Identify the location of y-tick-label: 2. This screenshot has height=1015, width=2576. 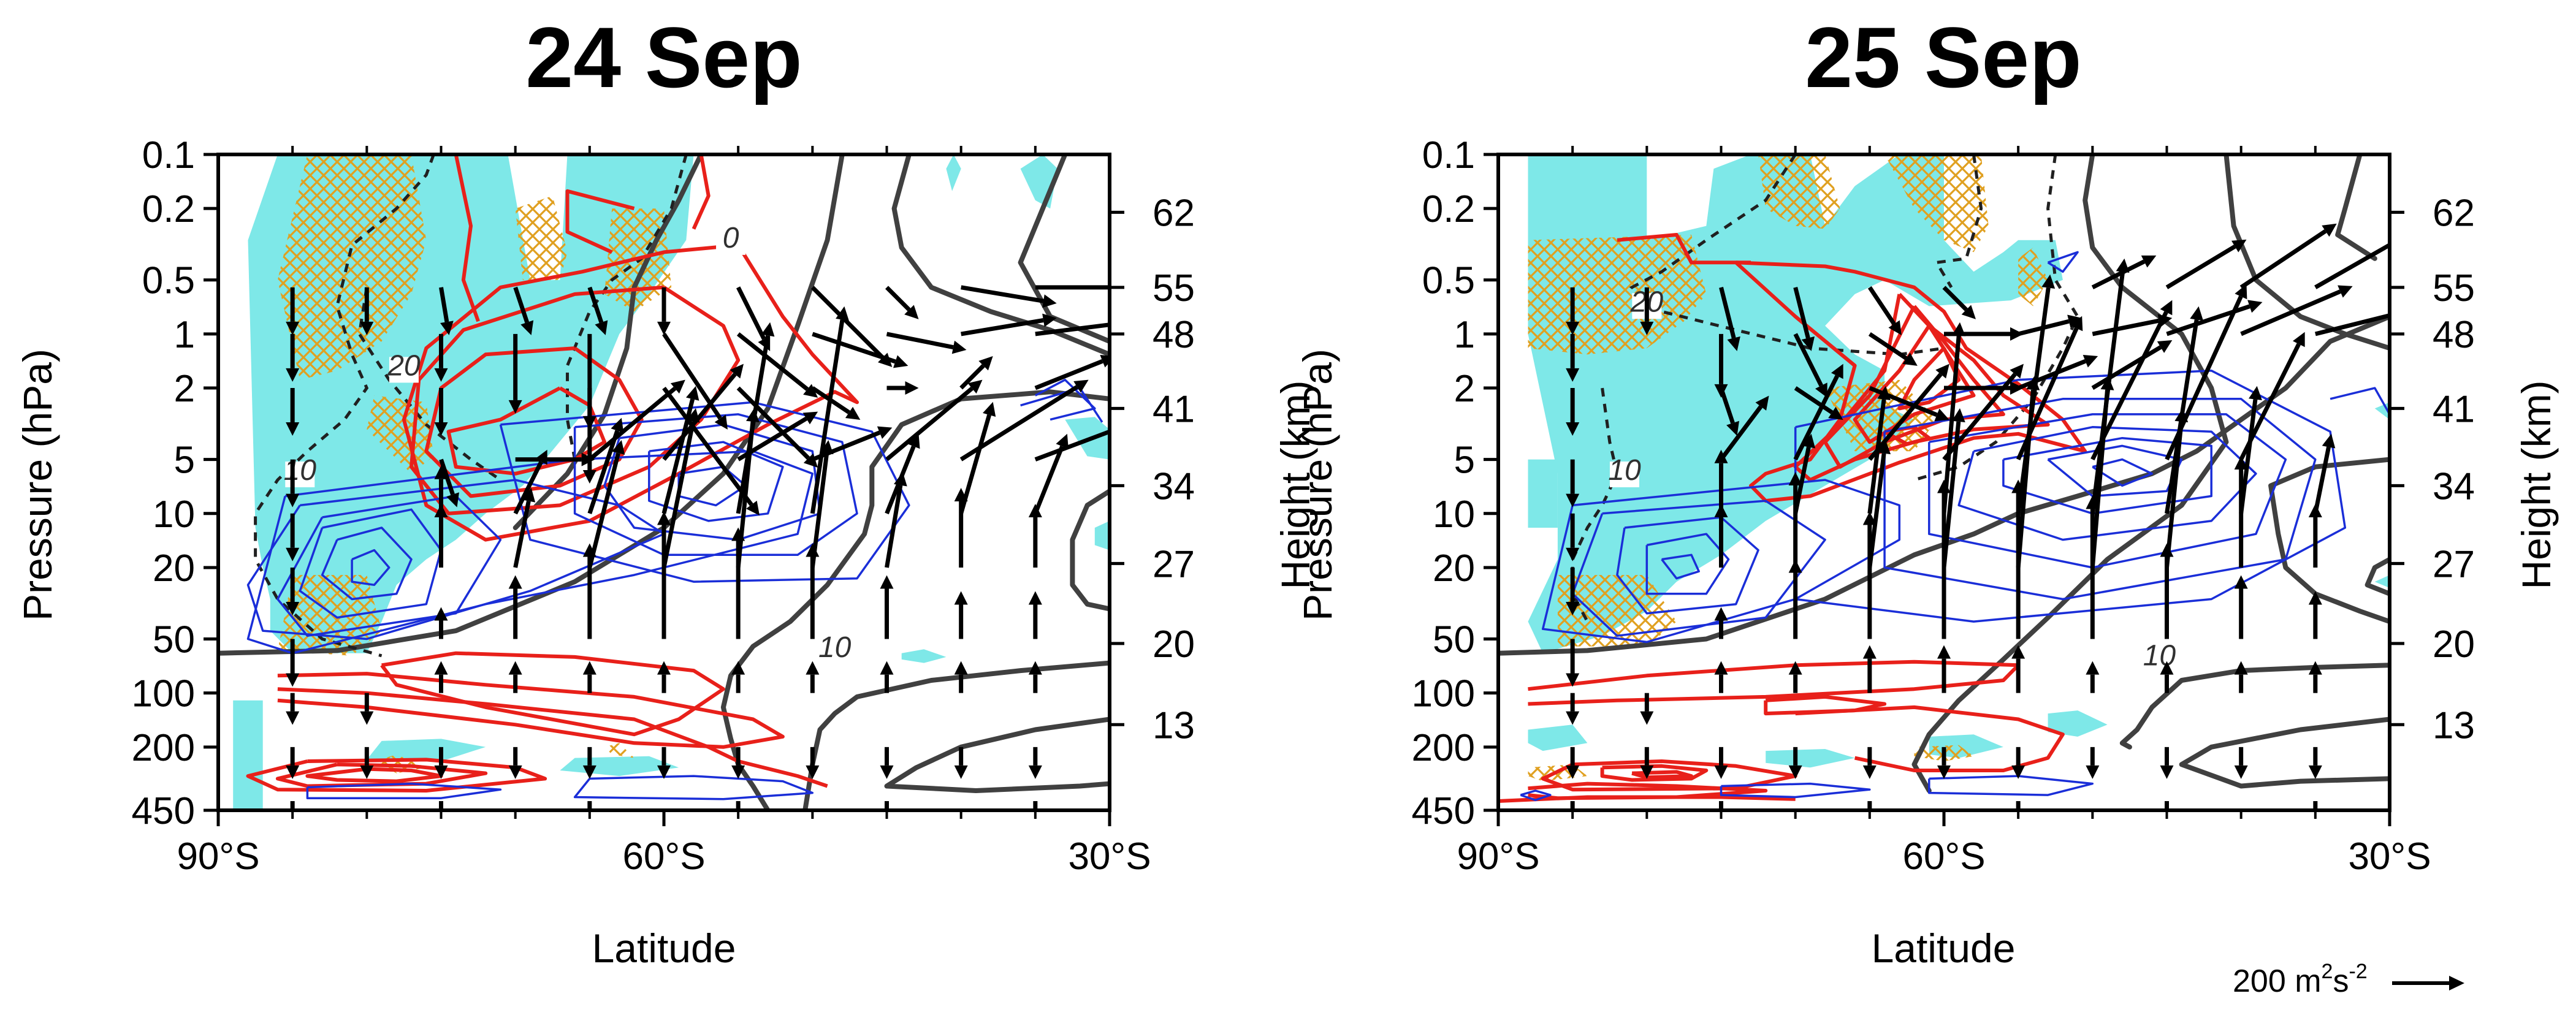
(1464, 389).